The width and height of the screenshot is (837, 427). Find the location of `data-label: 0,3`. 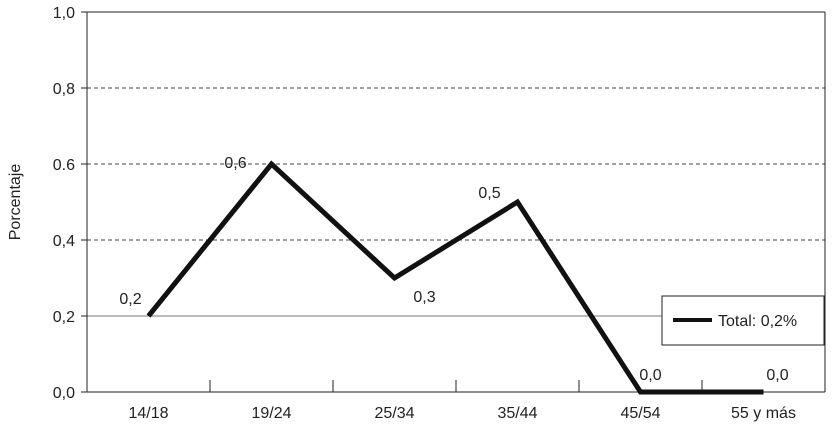

data-label: 0,3 is located at coordinates (424, 297).